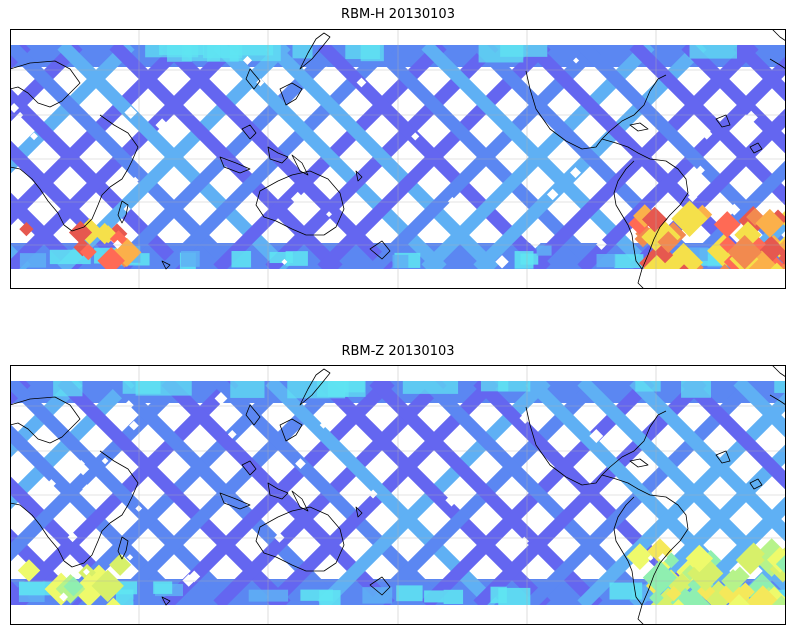 Image resolution: width=794 pixels, height=633 pixels. Describe the element at coordinates (398, 14) in the screenshot. I see `panel-h-title: RBM-H 20130103` at that location.